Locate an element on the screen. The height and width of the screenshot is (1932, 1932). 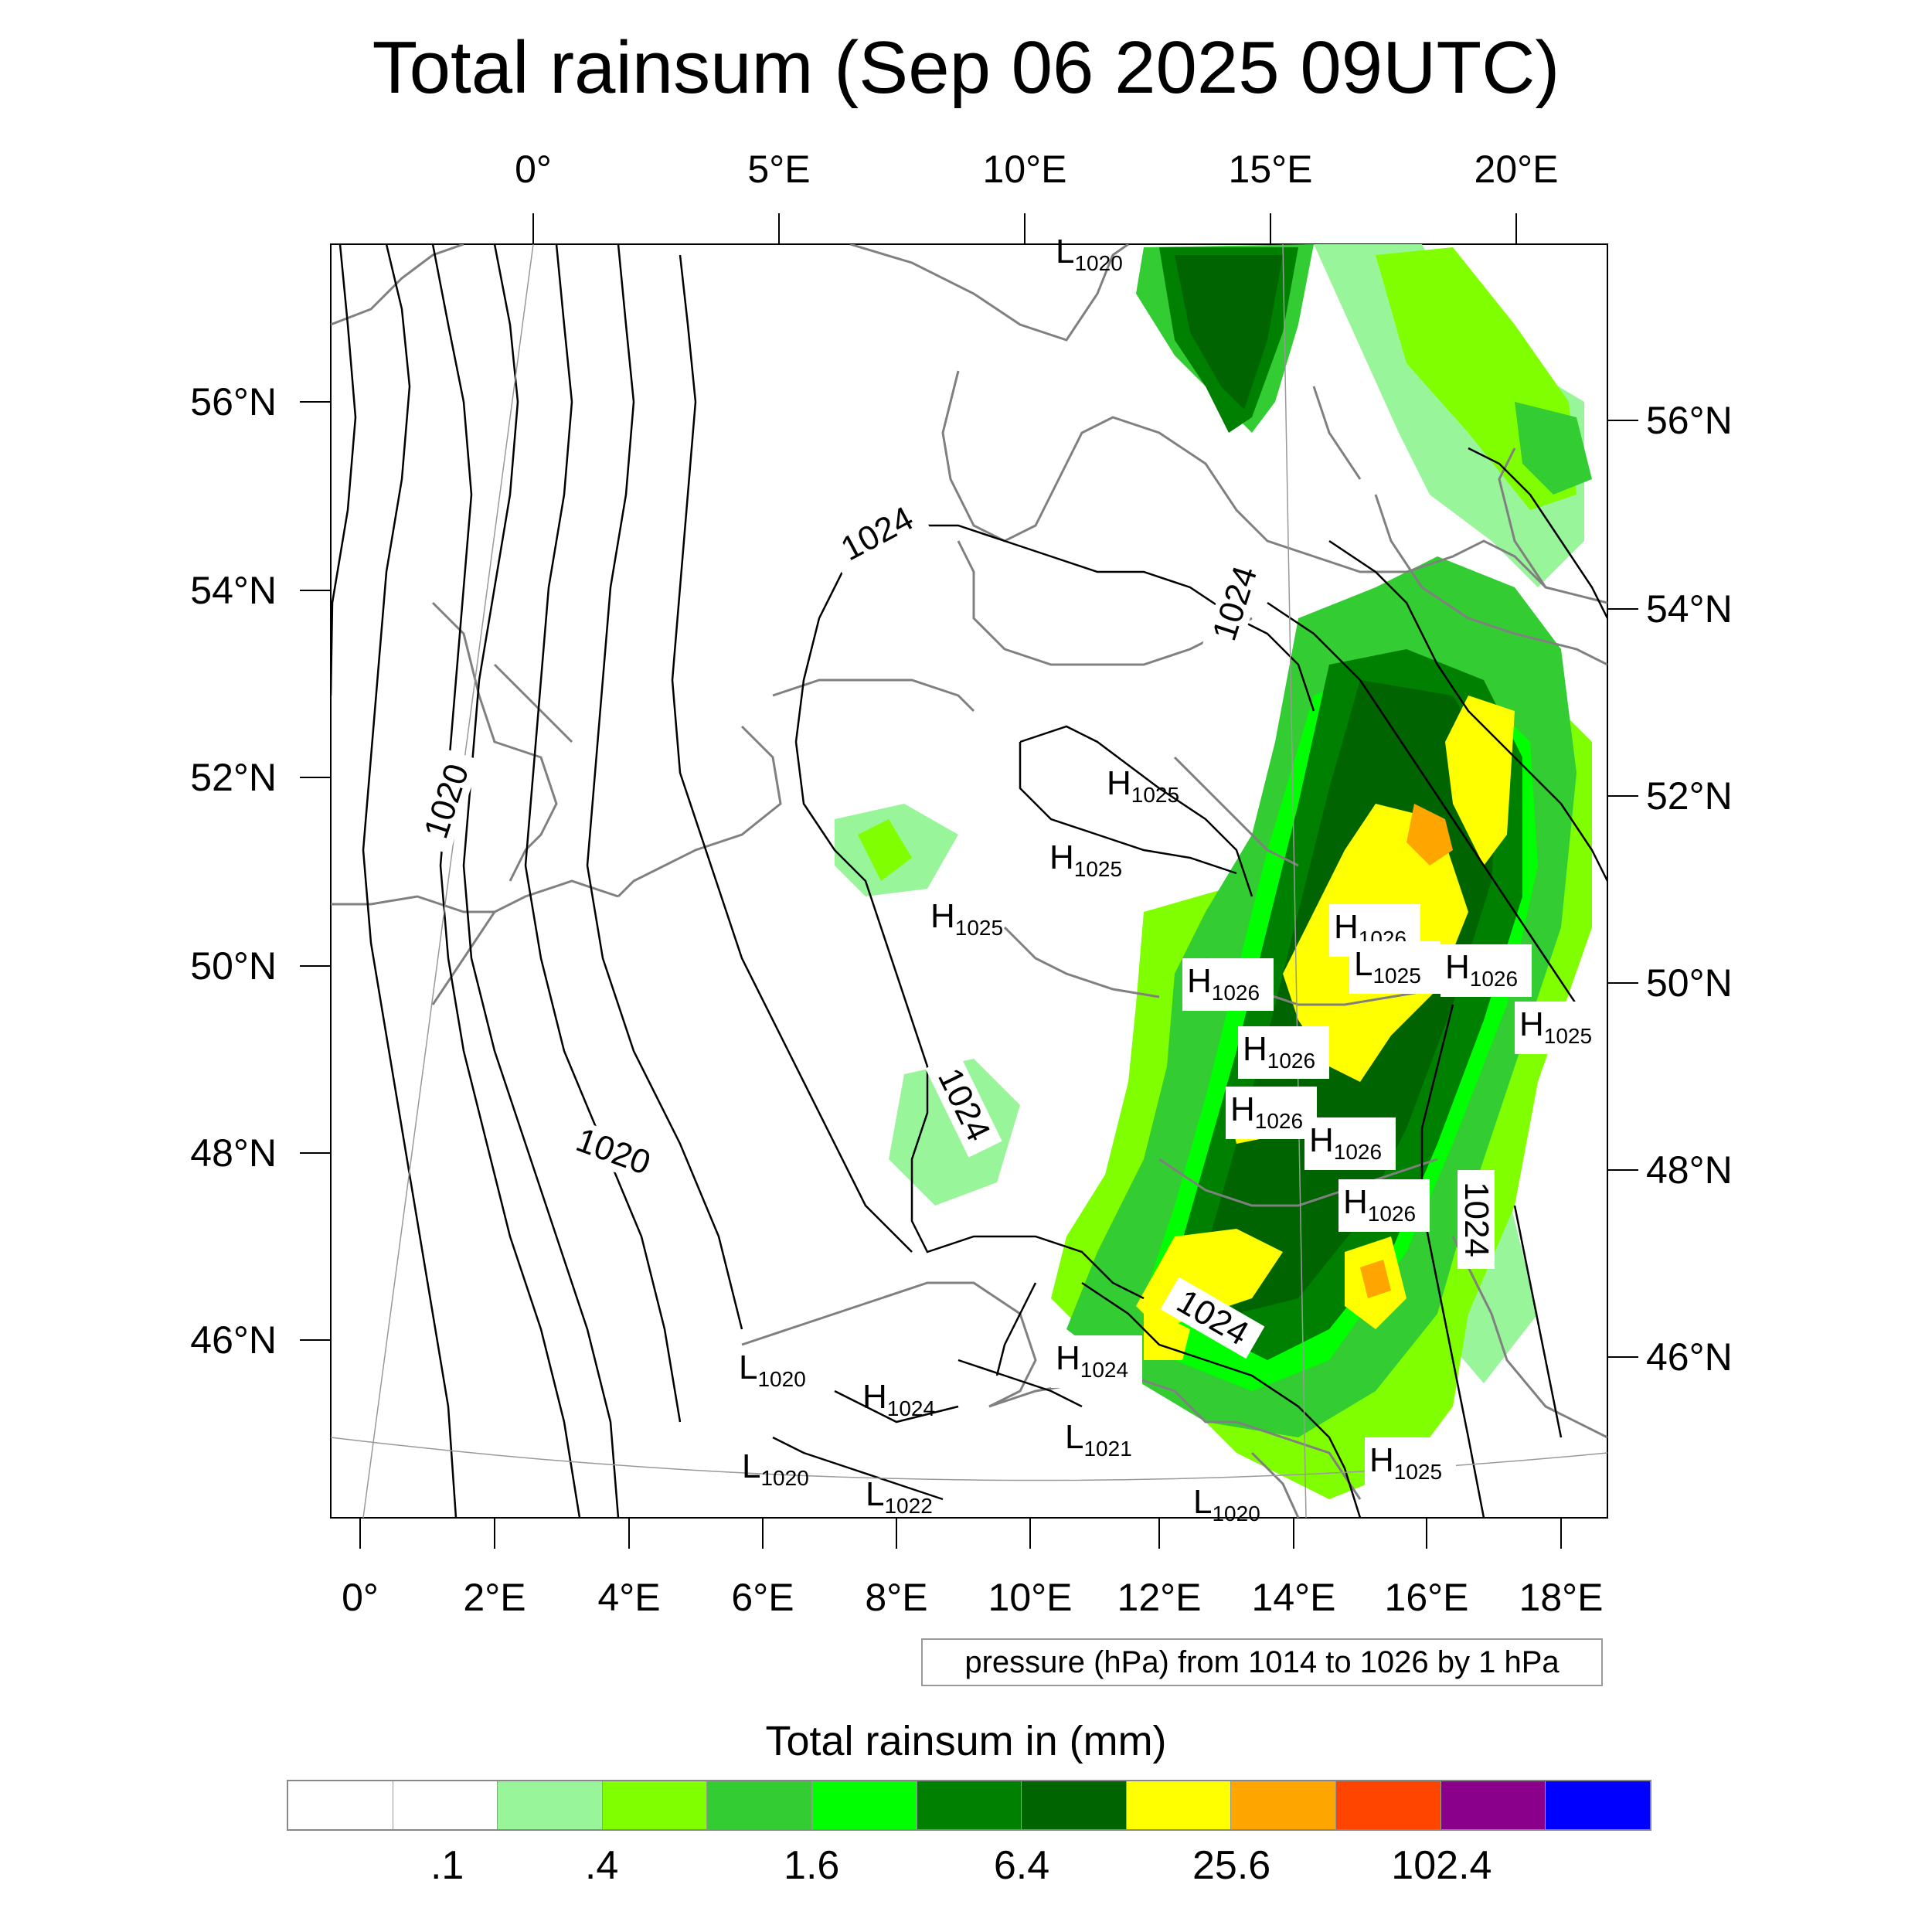
top-lon-labels: 0° 5°E 10°E 15°E 20°E is located at coordinates (1036, 169).